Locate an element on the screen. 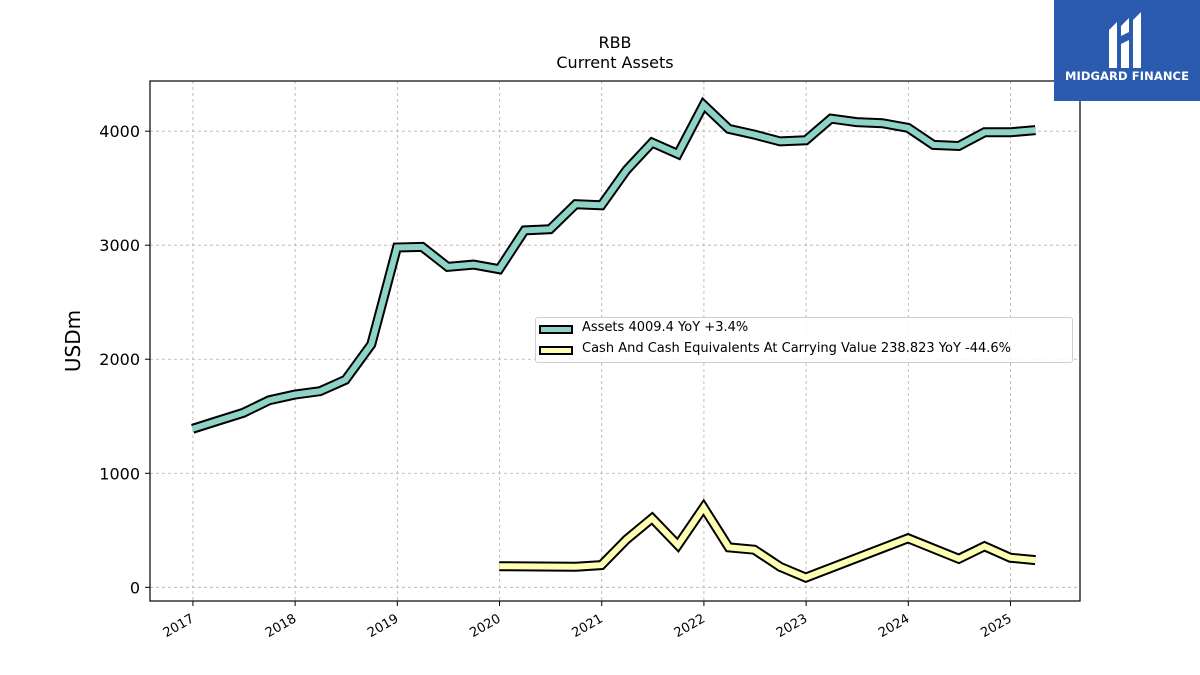 The width and height of the screenshot is (1200, 675). brand-name: MIDGARD FINANCE is located at coordinates (1127, 76).